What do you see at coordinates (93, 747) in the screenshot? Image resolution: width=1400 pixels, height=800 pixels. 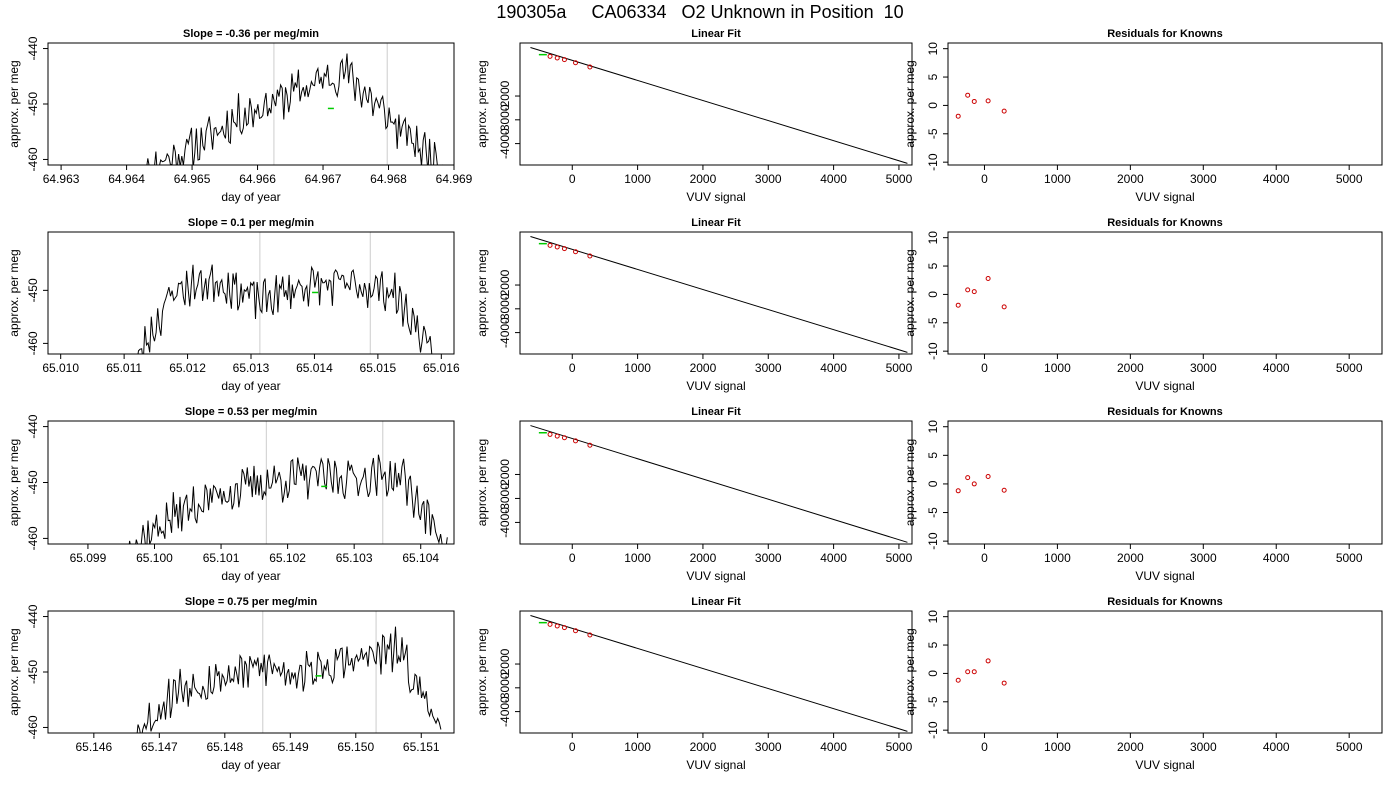 I see `x-tick-label: 65.146` at bounding box center [93, 747].